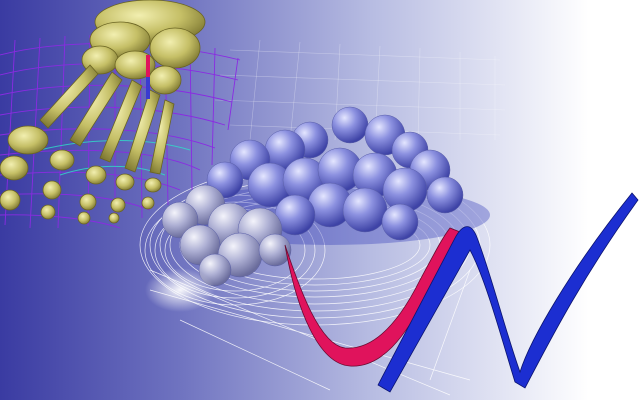 This screenshot has width=640, height=400. What do you see at coordinates (180, 290) in the screenshot?
I see `glow-spot` at bounding box center [180, 290].